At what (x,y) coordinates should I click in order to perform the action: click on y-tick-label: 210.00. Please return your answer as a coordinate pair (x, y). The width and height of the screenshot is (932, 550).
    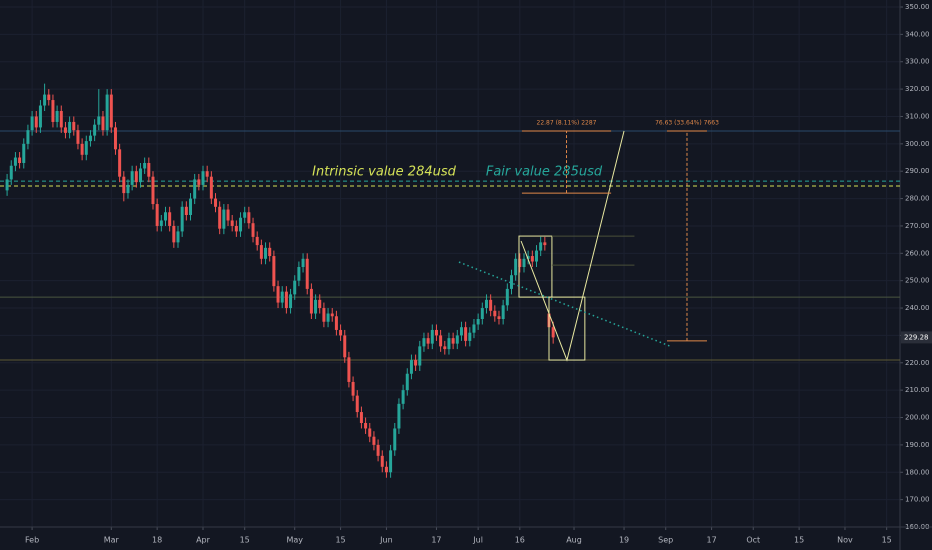
    Looking at the image, I should click on (917, 390).